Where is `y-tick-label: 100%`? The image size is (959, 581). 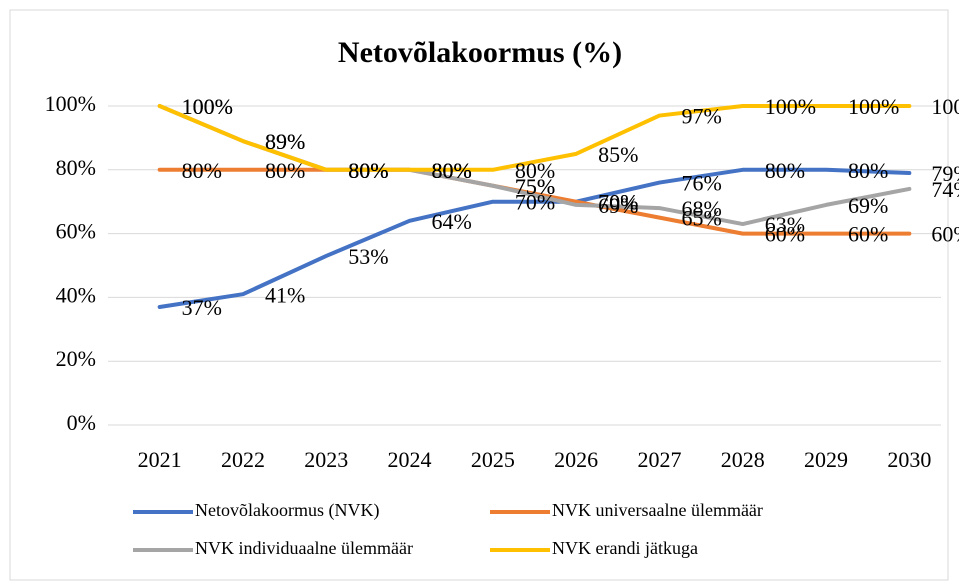 y-tick-label: 100% is located at coordinates (70, 103).